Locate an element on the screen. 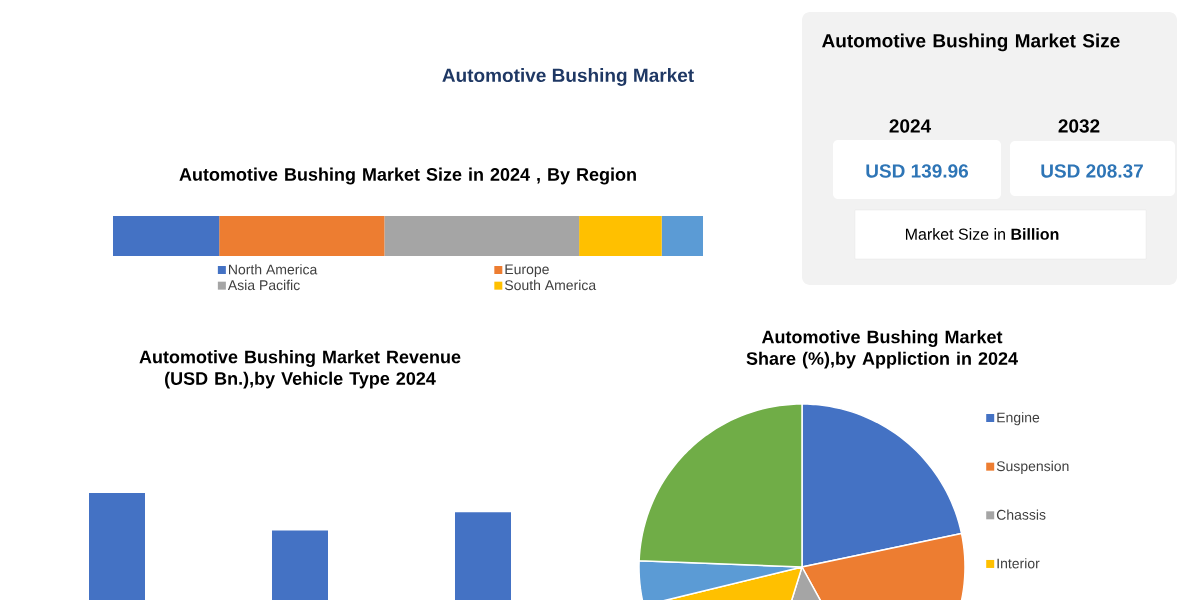  chart-title: Automotive Bushing Market Share (%),by Appliction in 2024 is located at coordinates (882, 349).